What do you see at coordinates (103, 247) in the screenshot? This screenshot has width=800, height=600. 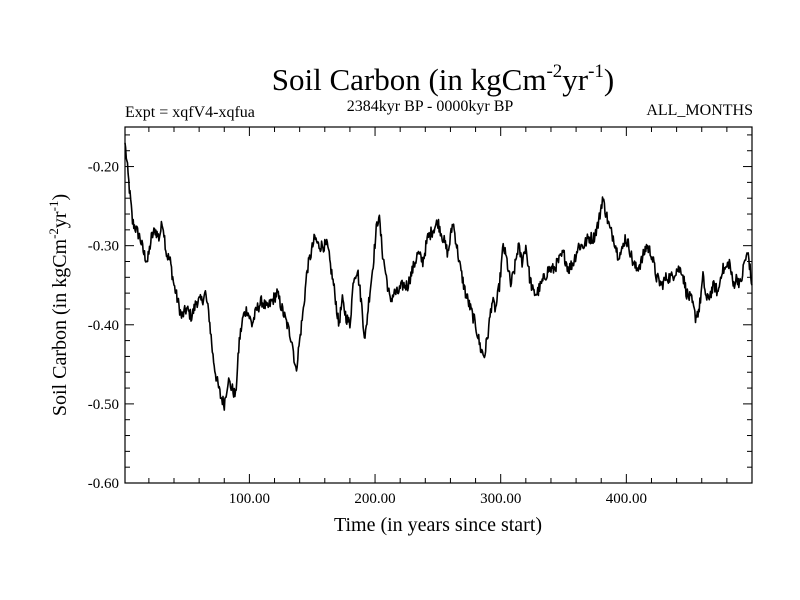 I see `y-tick-label: -0.30` at bounding box center [103, 247].